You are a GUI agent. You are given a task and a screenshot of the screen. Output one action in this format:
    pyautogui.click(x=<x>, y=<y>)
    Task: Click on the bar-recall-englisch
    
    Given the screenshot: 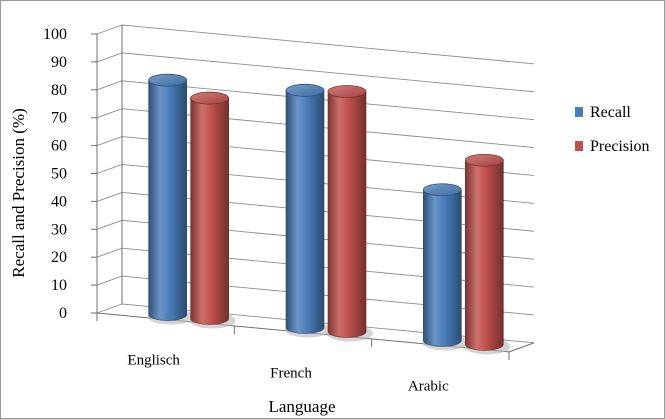 What is the action you would take?
    pyautogui.click(x=170, y=199)
    